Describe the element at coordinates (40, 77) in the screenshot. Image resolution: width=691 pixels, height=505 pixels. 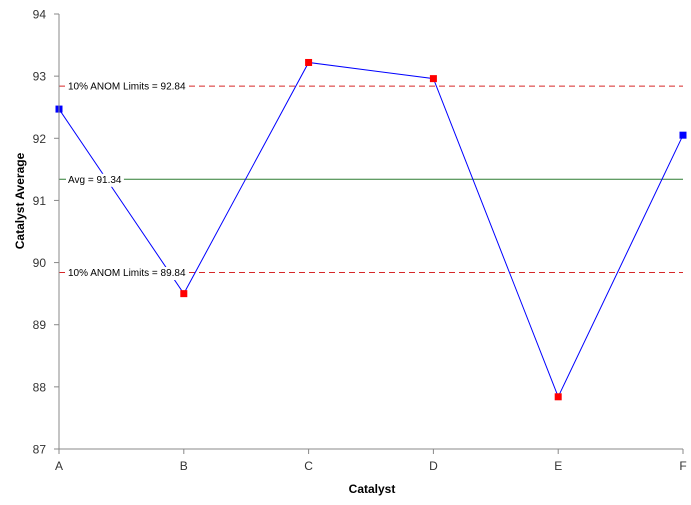
I see `y-tick-label-93: 93` at that location.